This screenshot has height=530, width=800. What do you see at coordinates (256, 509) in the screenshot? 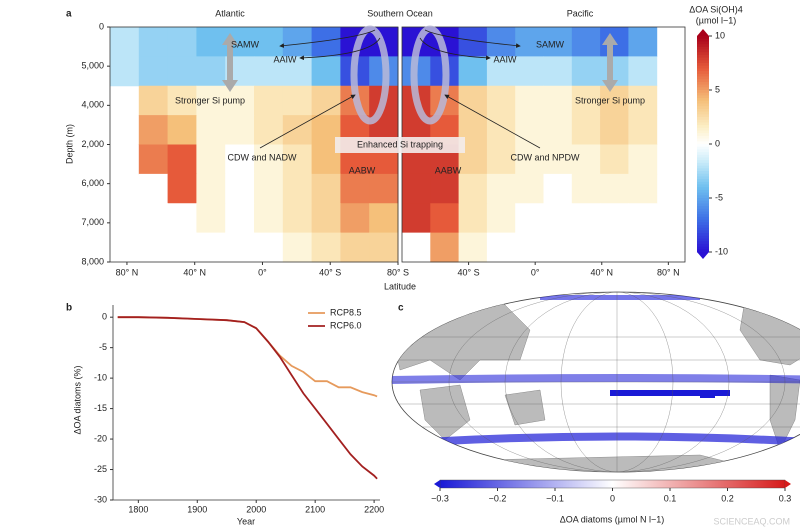
I see `x-tick-label: 2000` at bounding box center [256, 509].